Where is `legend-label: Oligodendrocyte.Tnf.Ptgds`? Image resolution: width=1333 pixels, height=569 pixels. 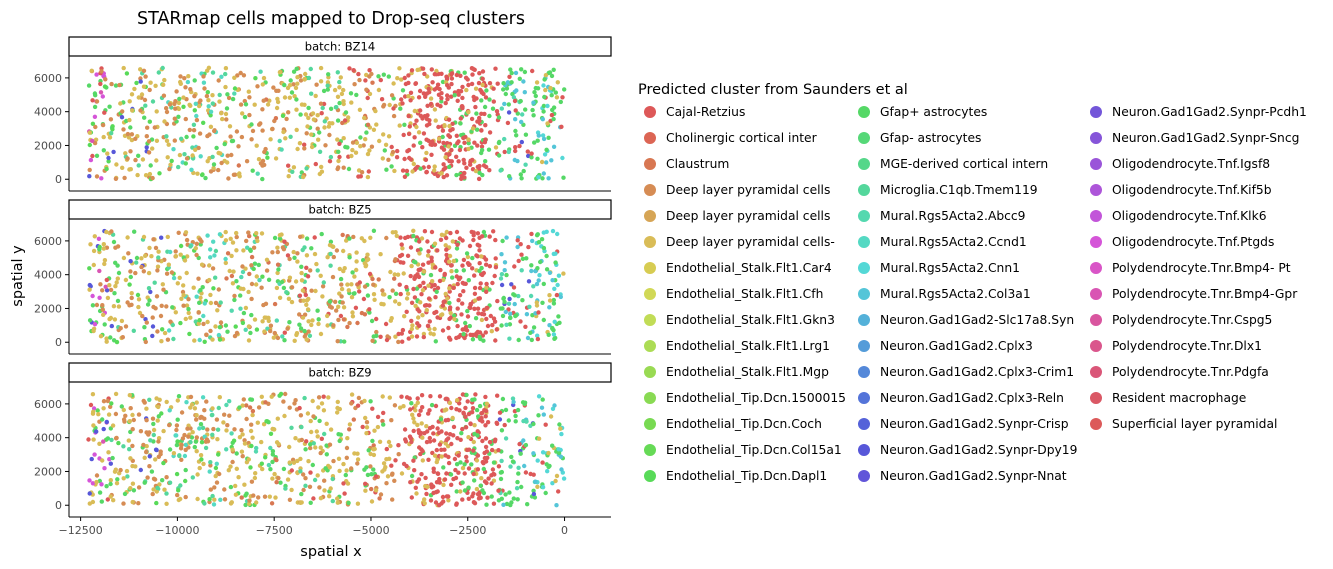
legend-label: Oligodendrocyte.Tnf.Ptgds is located at coordinates (1193, 242).